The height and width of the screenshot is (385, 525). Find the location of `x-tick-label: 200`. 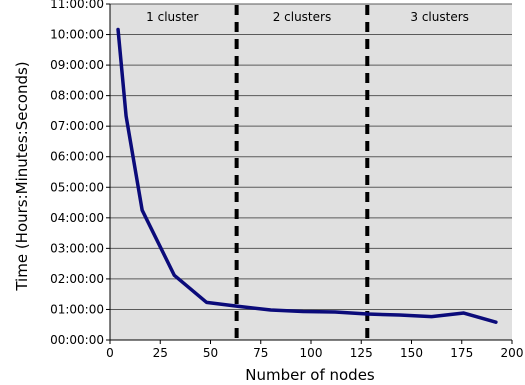

x-tick-label: 200 is located at coordinates (512, 353).